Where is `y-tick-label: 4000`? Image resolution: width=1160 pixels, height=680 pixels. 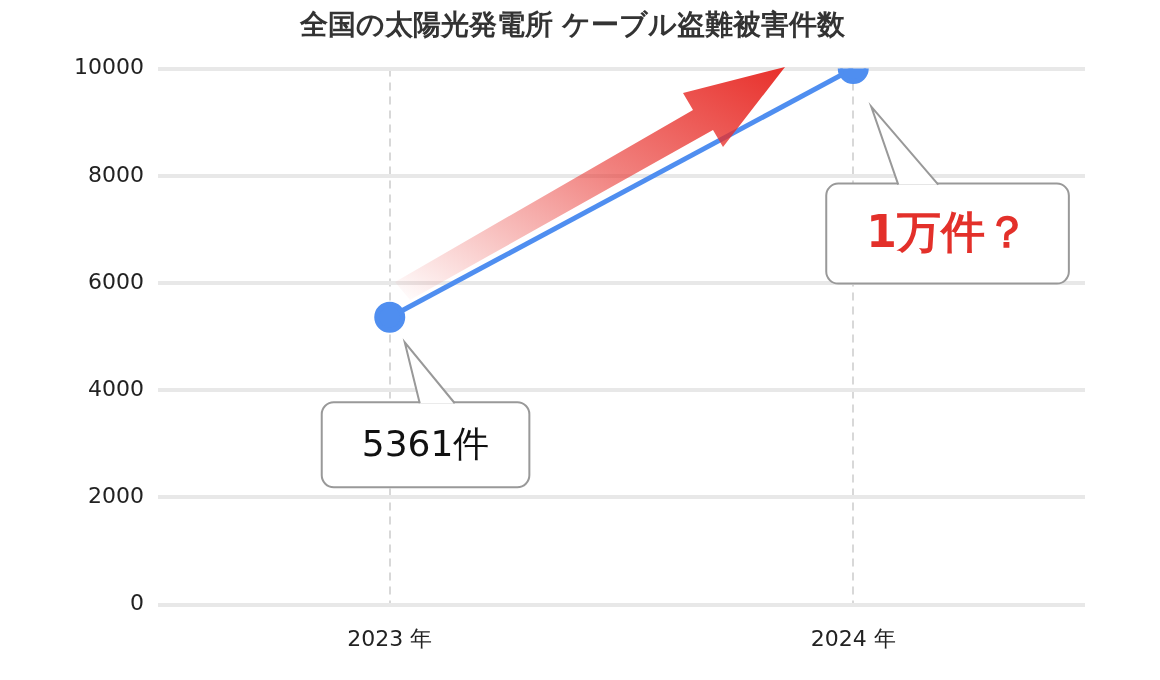 y-tick-label: 4000 is located at coordinates (115, 388).